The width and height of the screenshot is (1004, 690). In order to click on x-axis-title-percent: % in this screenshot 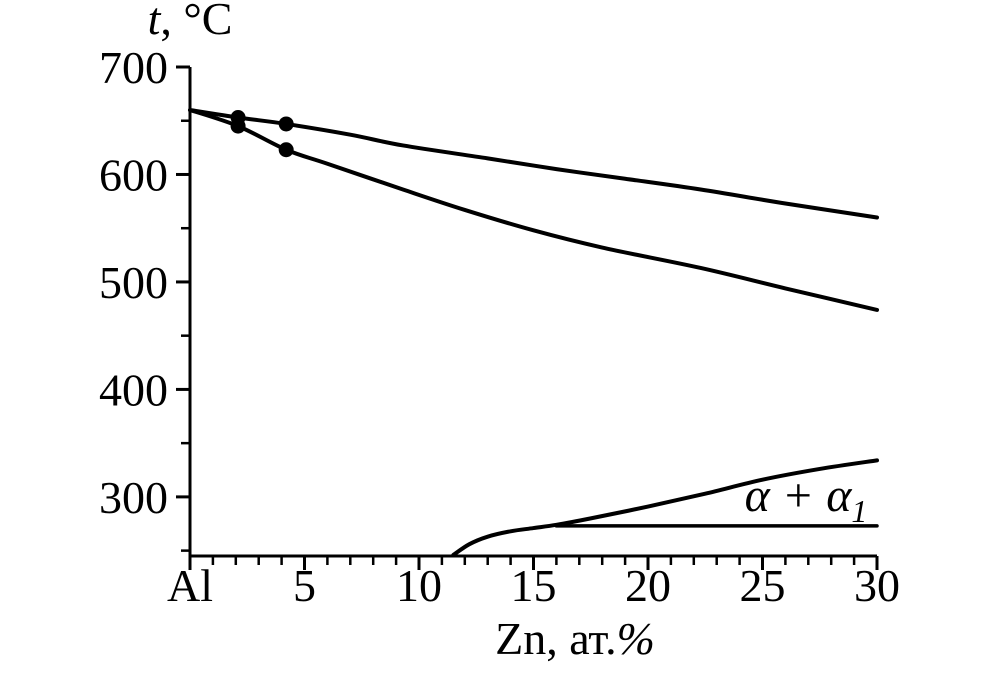, I will do `click(636, 638)`.